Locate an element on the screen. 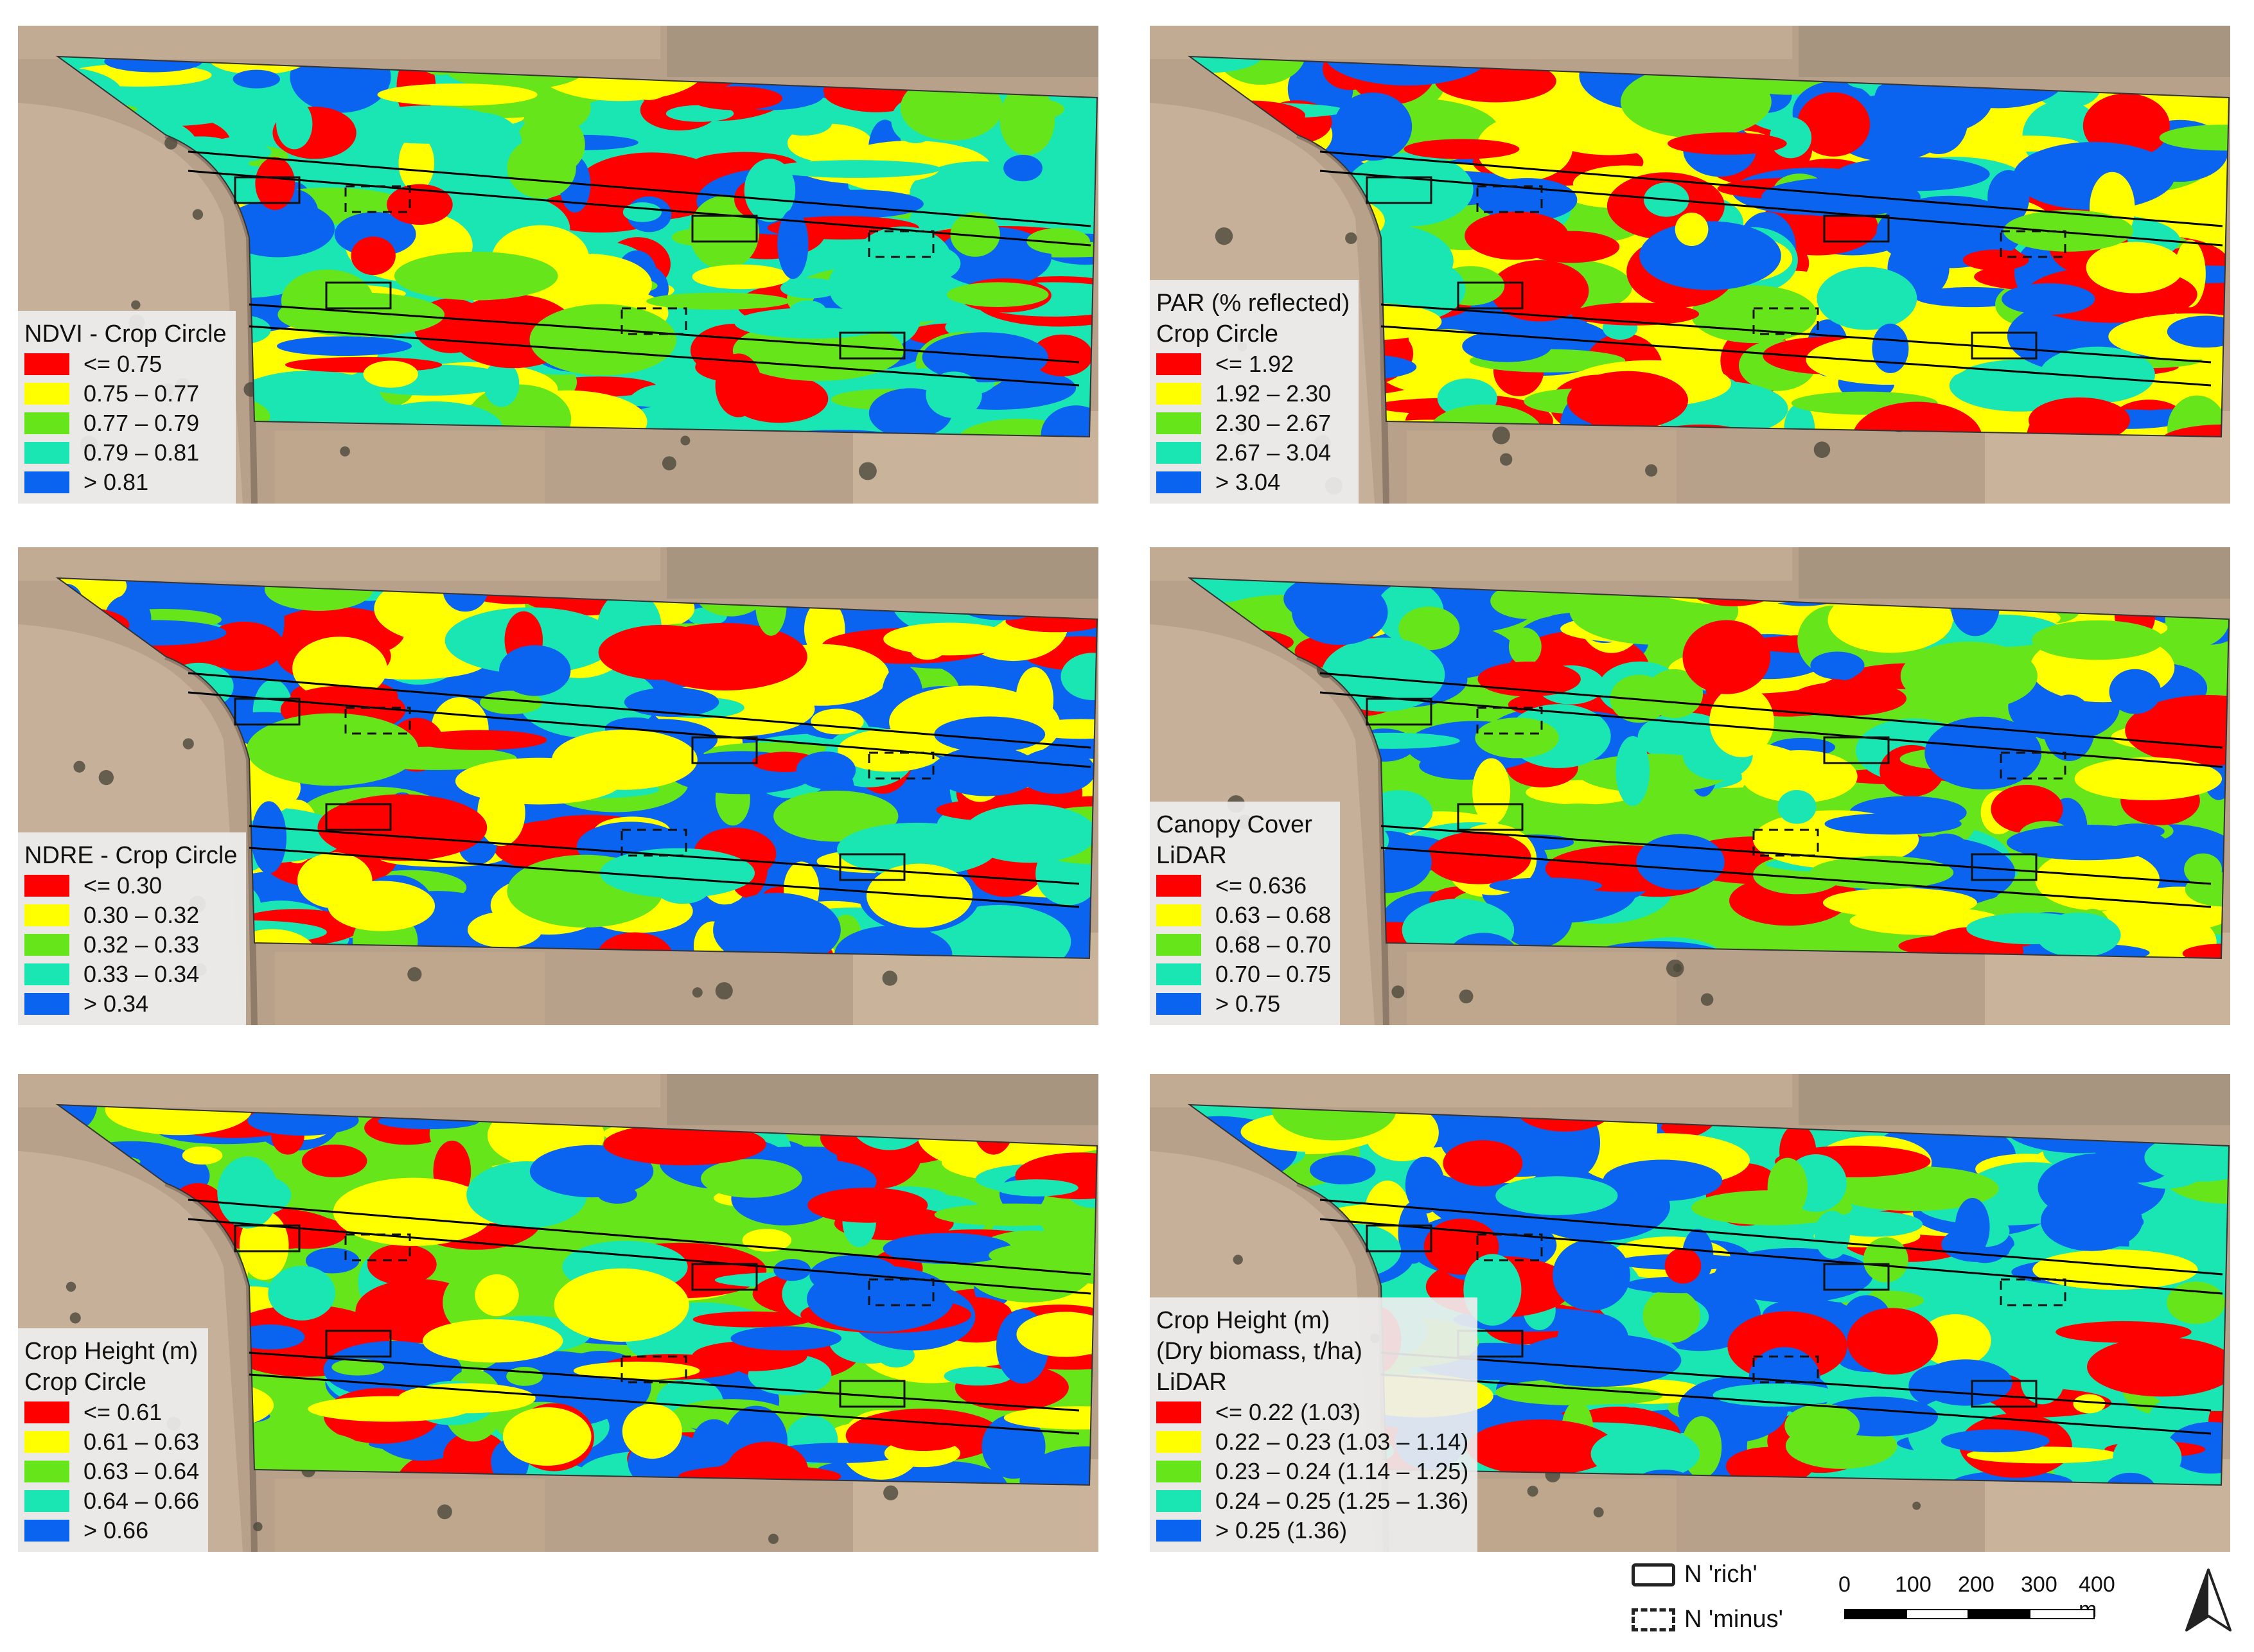 This screenshot has width=2254, height=1652. legend-row: <= 1.92 is located at coordinates (1253, 364).